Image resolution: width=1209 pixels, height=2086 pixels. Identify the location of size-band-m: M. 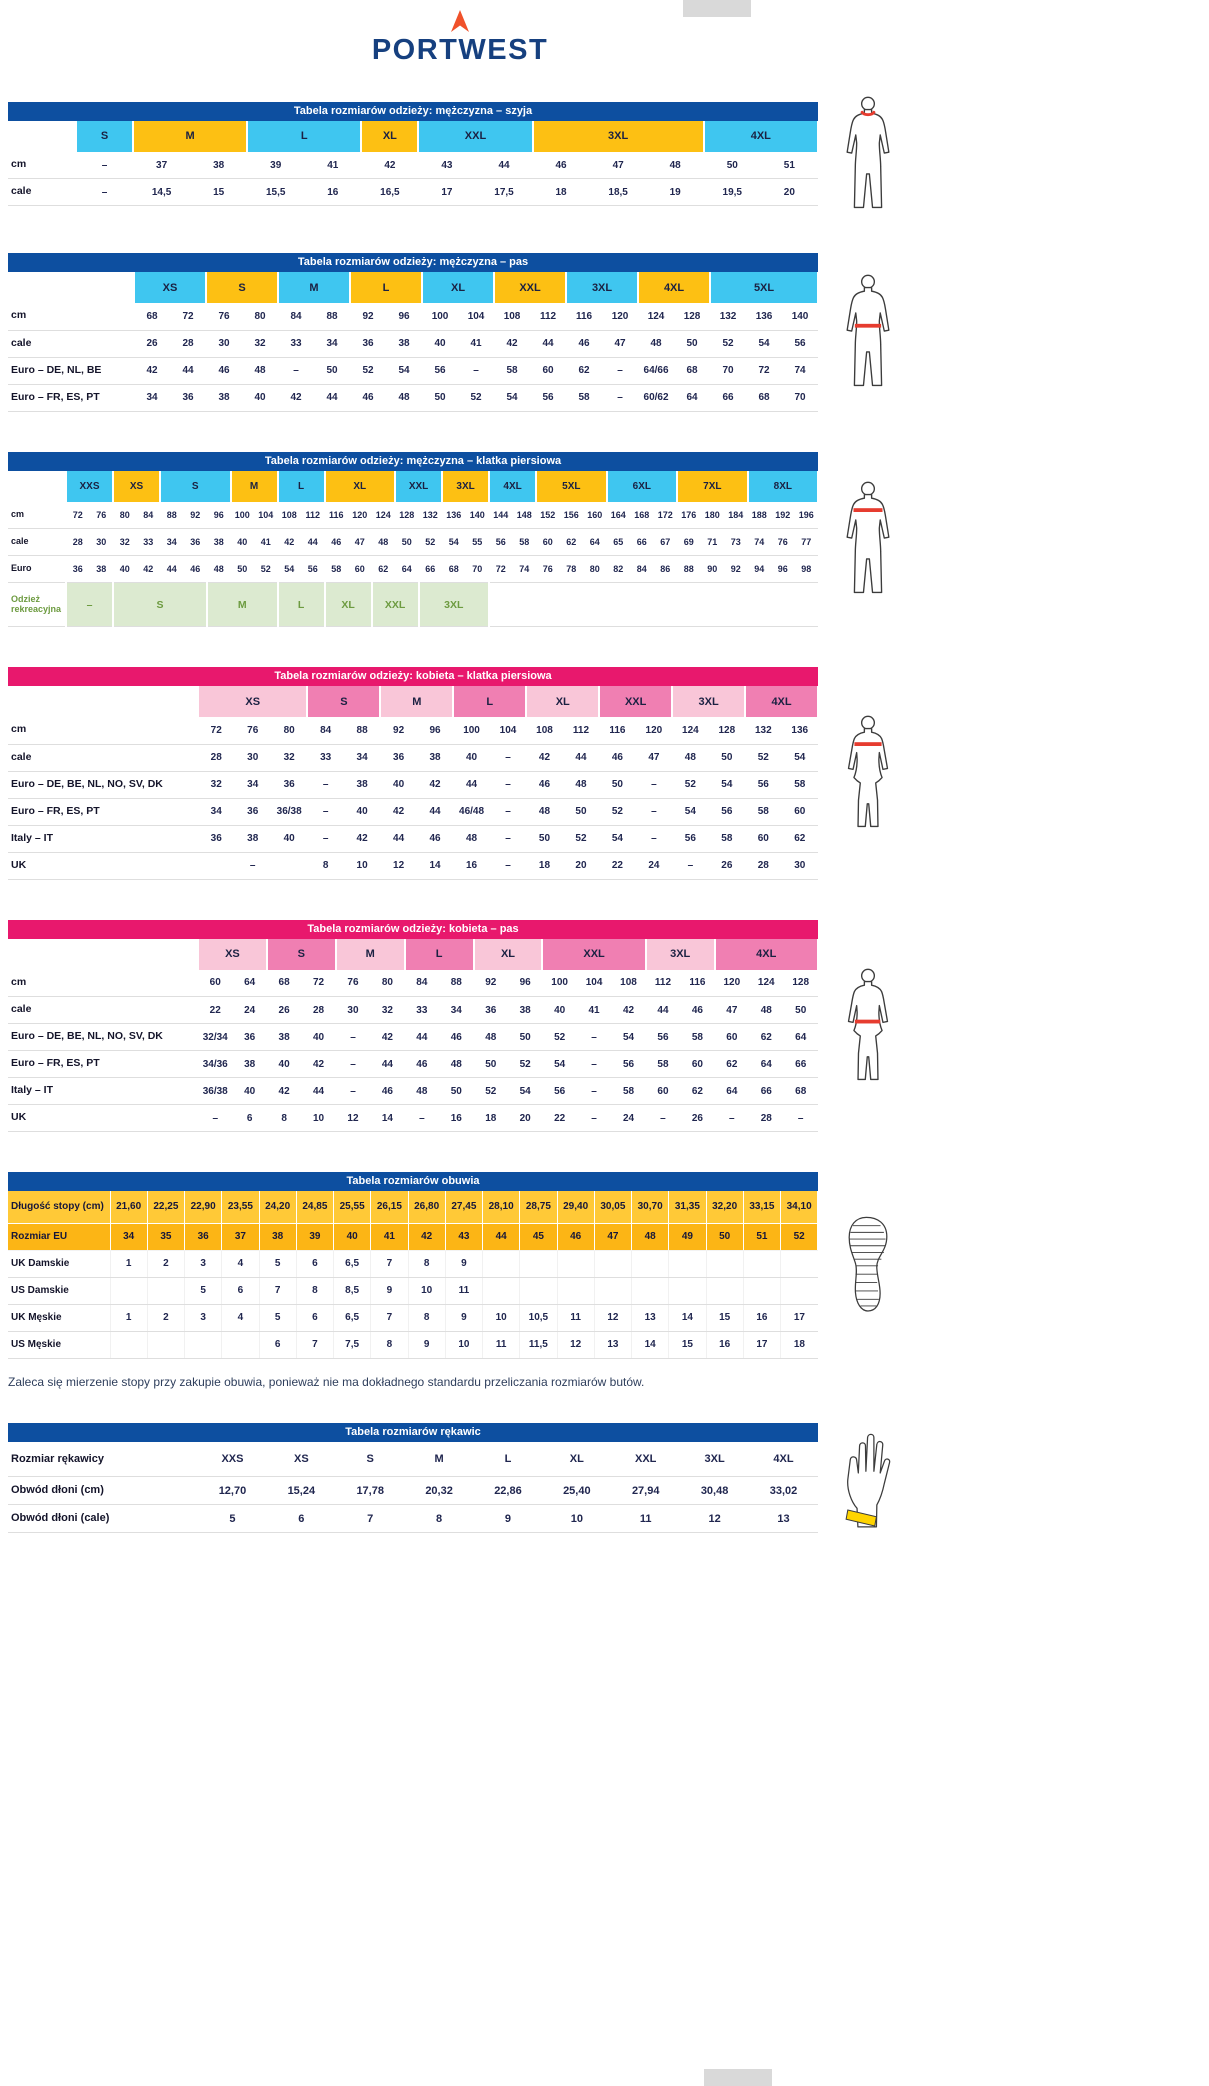
(417, 701).